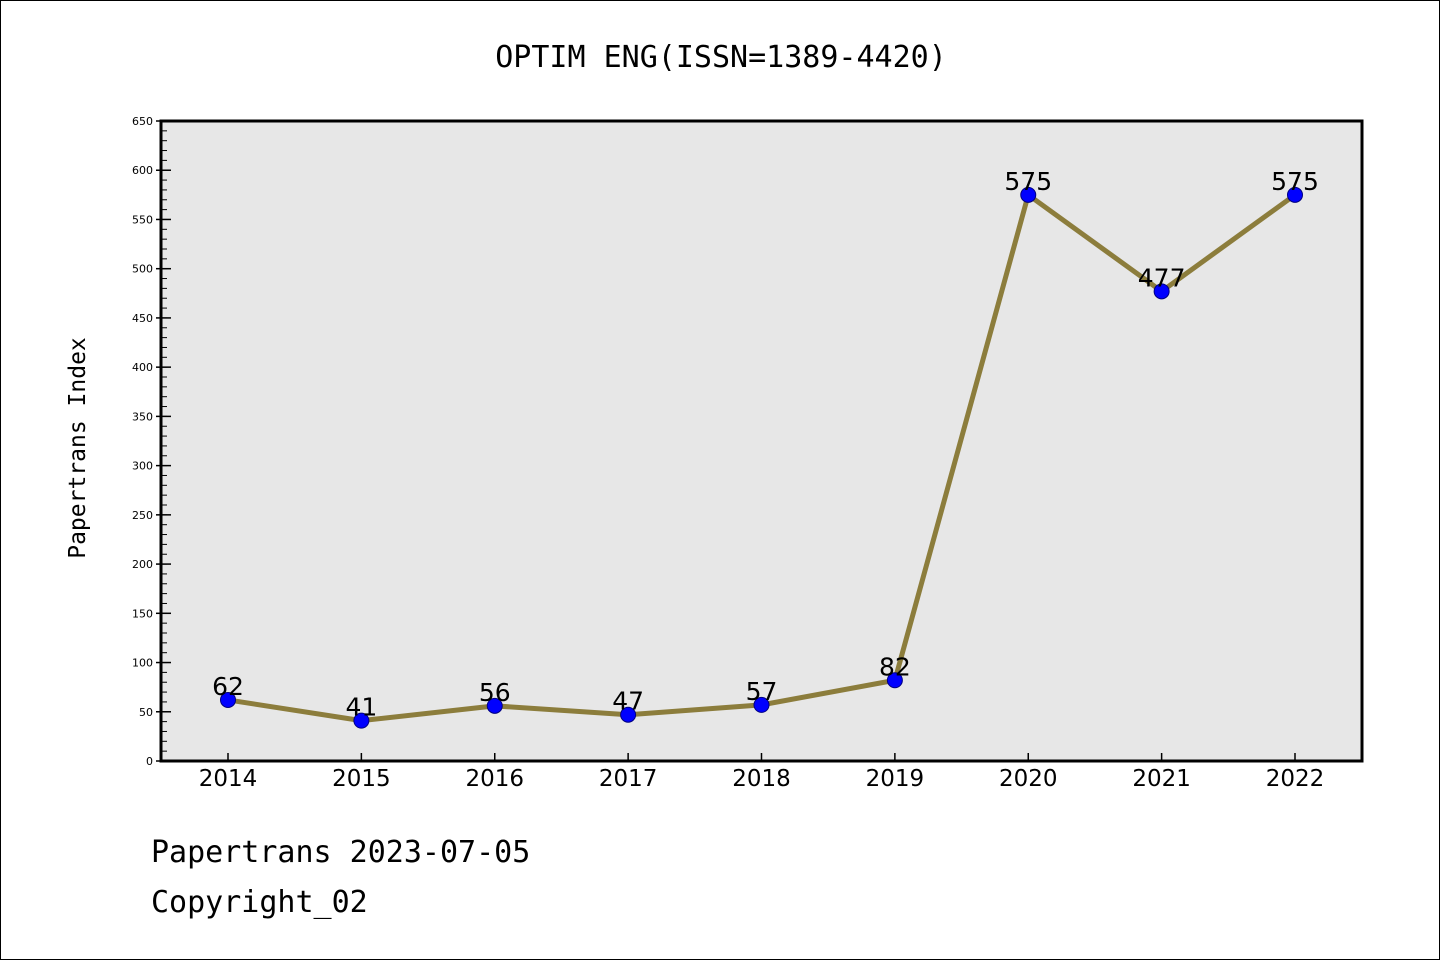 The image size is (1440, 960). What do you see at coordinates (1161, 779) in the screenshot?
I see `x-tick-label: 2021` at bounding box center [1161, 779].